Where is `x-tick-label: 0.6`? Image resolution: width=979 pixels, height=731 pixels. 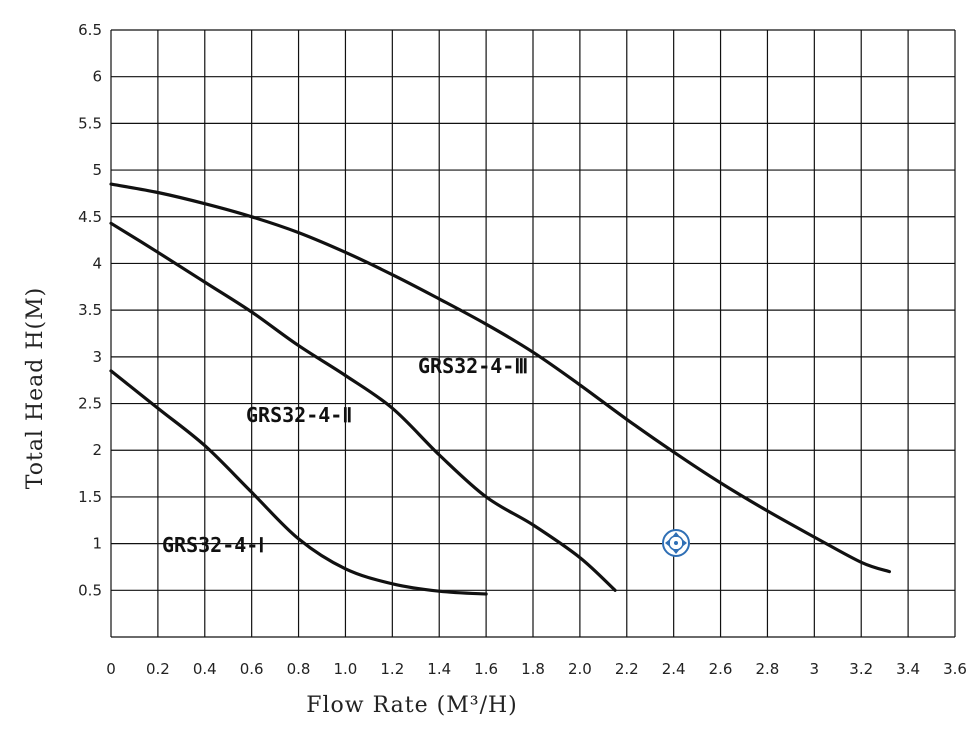
x-tick-label: 0.6 is located at coordinates (252, 669).